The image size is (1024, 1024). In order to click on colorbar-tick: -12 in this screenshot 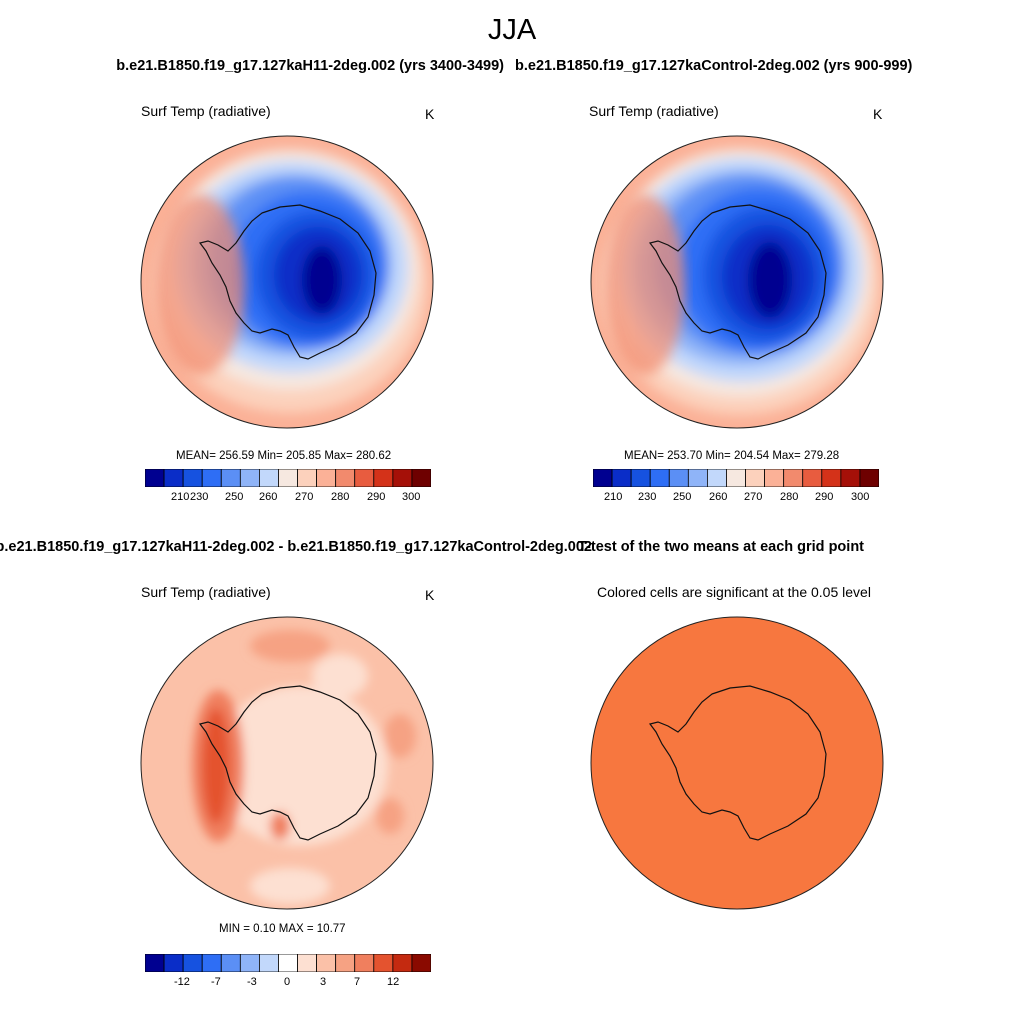, I will do `click(182, 982)`.